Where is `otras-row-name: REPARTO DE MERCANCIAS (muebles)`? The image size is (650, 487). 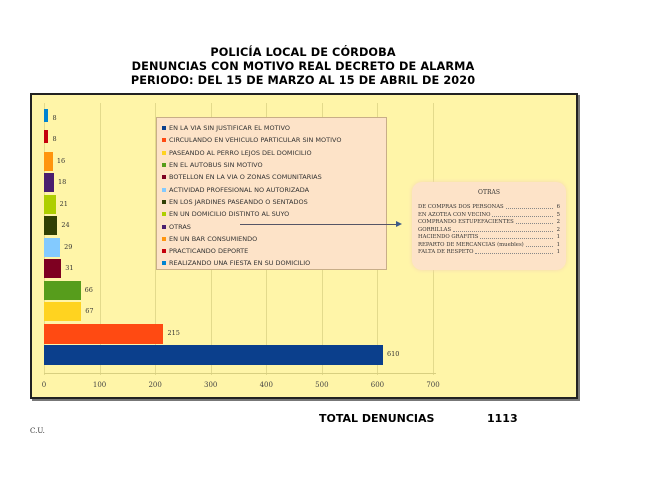
otras-row-name: REPARTO DE MERCANCIAS (muebles) is located at coordinates (471, 244).